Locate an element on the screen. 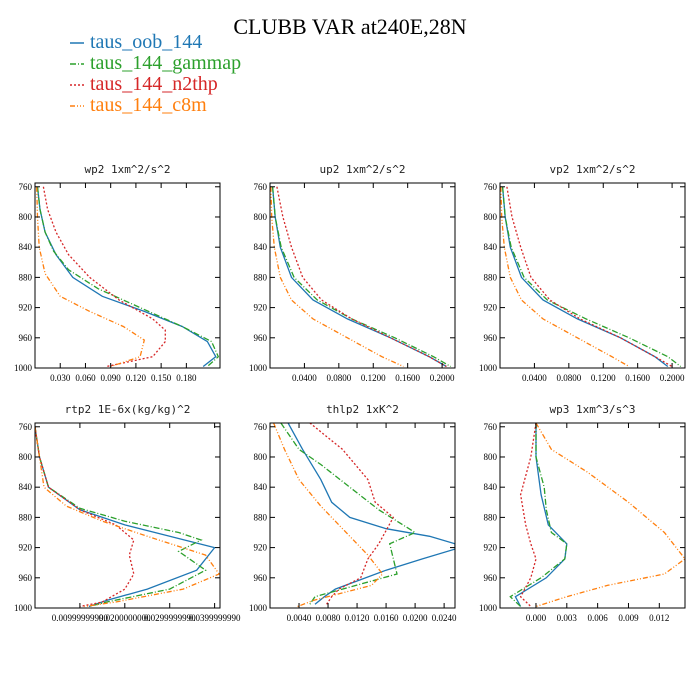 The width and height of the screenshot is (700, 700). panel-title: wp3 1xm^3/s^3 is located at coordinates (592, 409).